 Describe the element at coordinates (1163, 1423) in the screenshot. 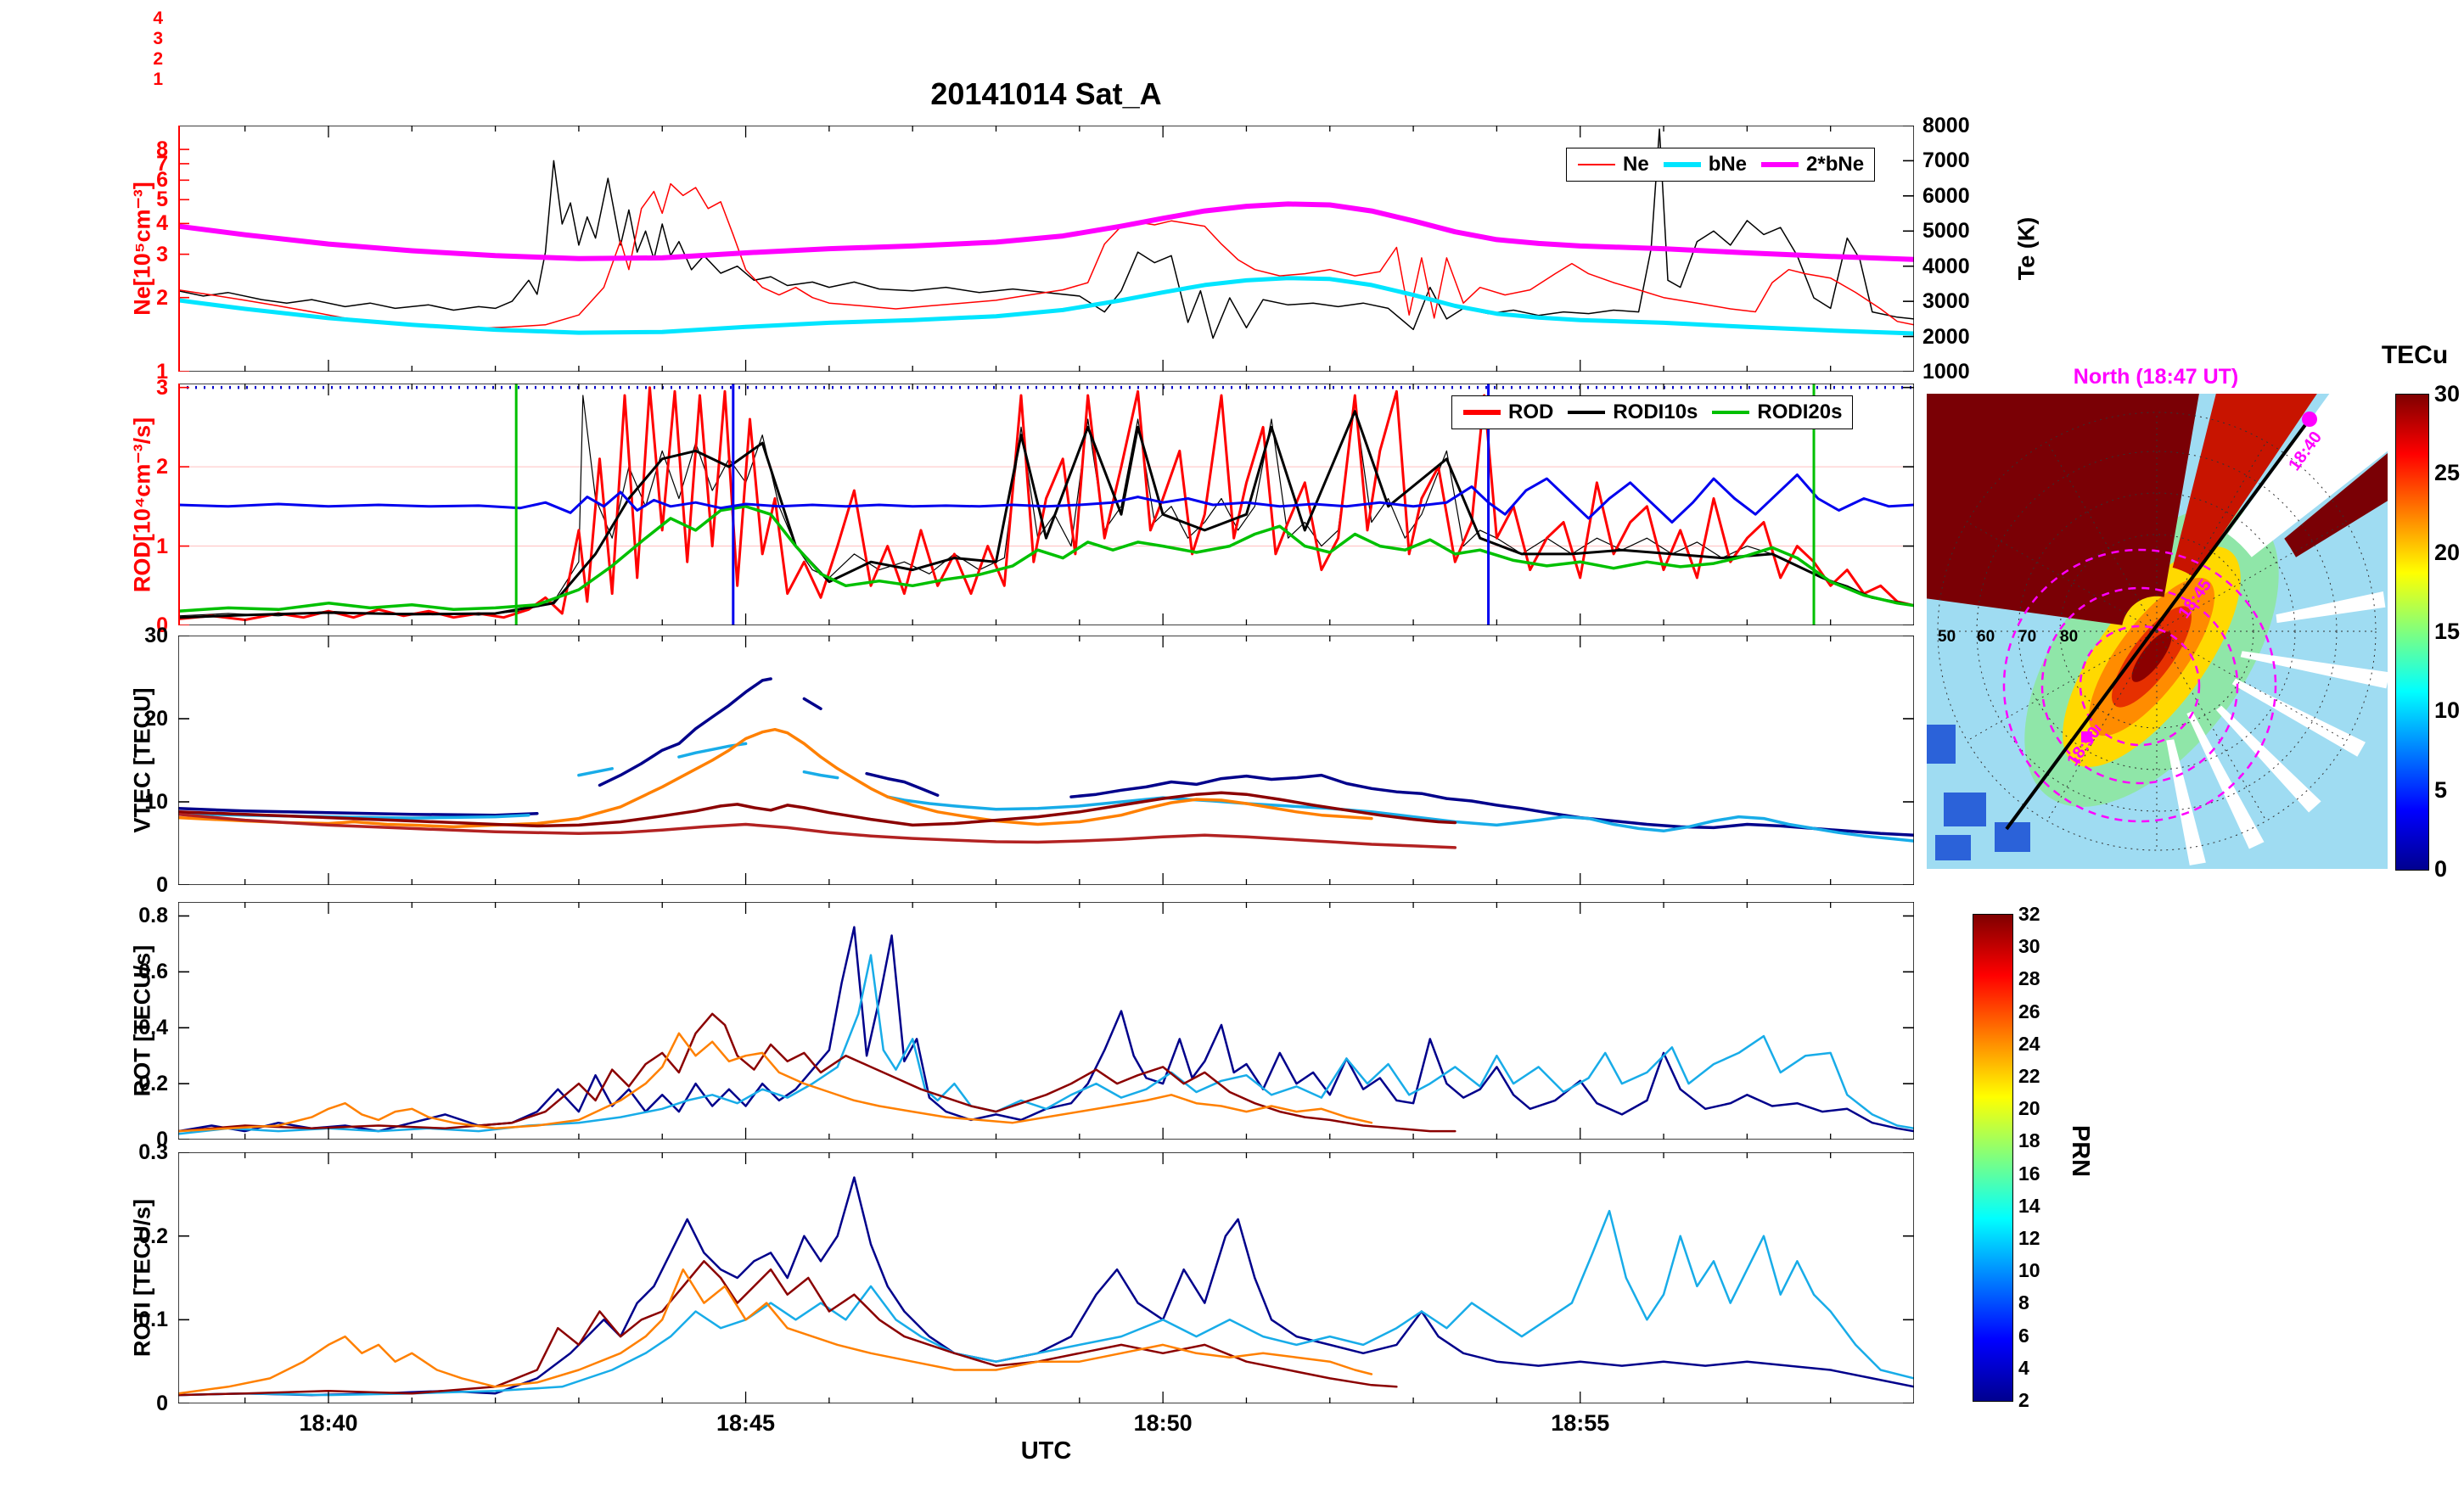

I see `x-tick-label: 18:50` at that location.